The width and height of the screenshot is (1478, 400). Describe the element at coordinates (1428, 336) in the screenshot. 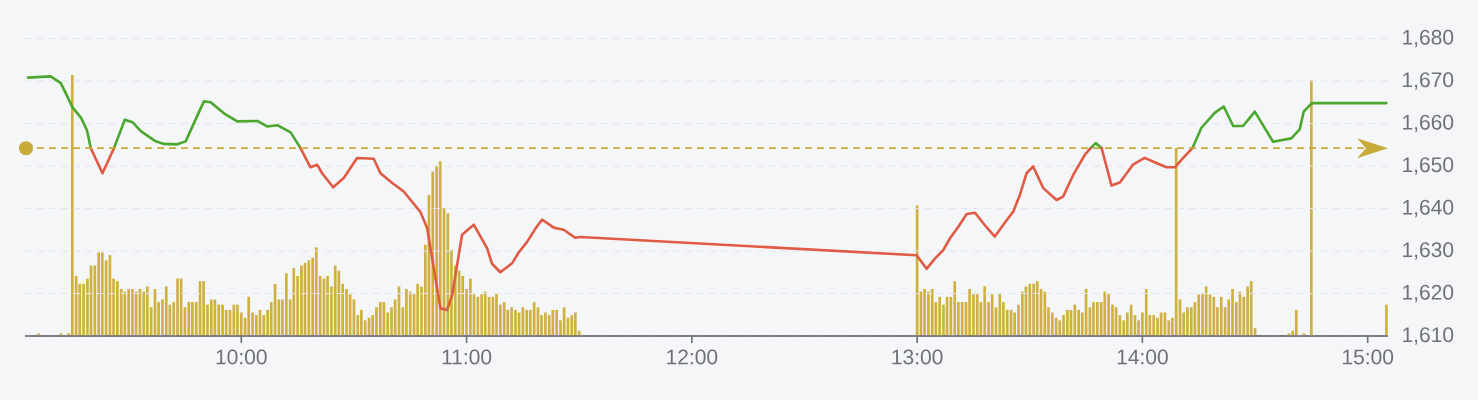

I see `y-tick-label: 1,610` at that location.